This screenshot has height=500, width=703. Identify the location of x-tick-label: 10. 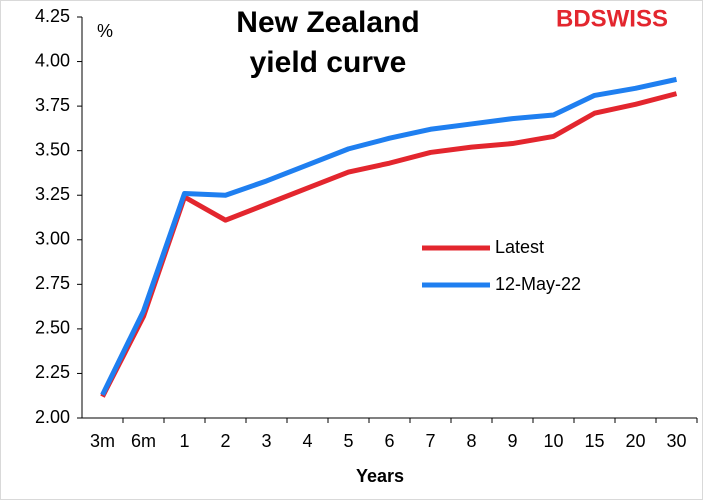
(553, 441).